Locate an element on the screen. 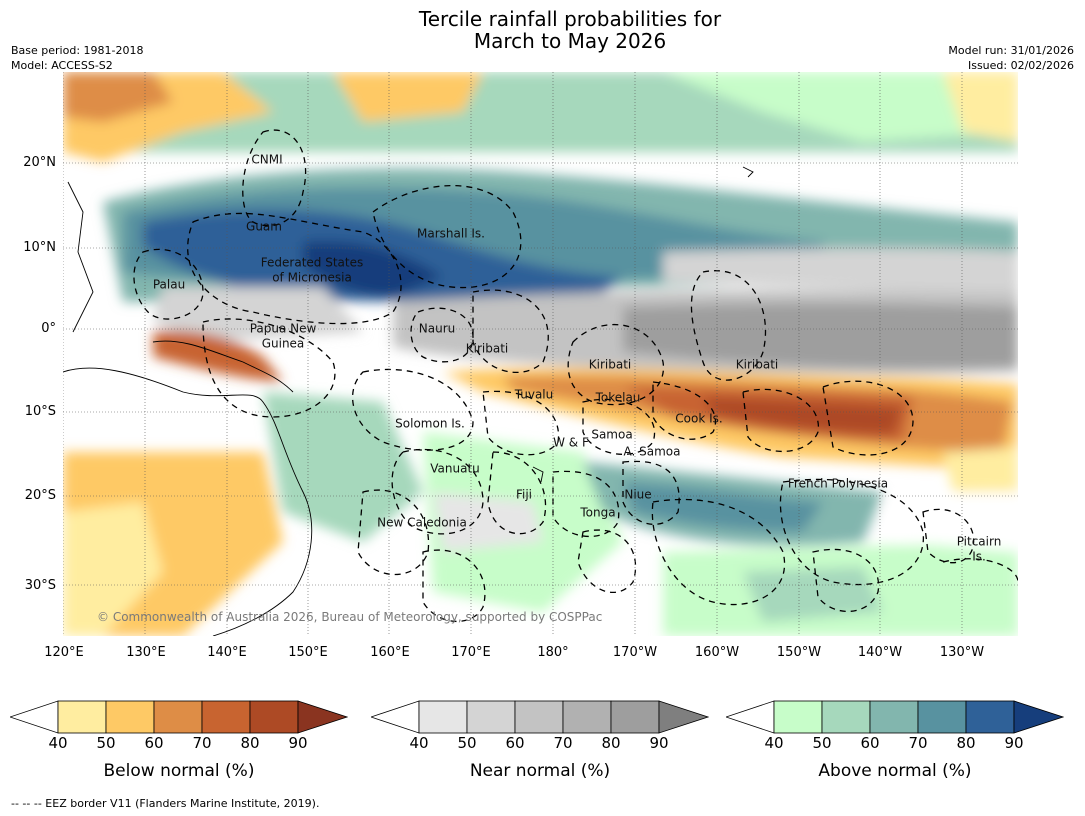  below-tick-50: 50 is located at coordinates (106, 743).